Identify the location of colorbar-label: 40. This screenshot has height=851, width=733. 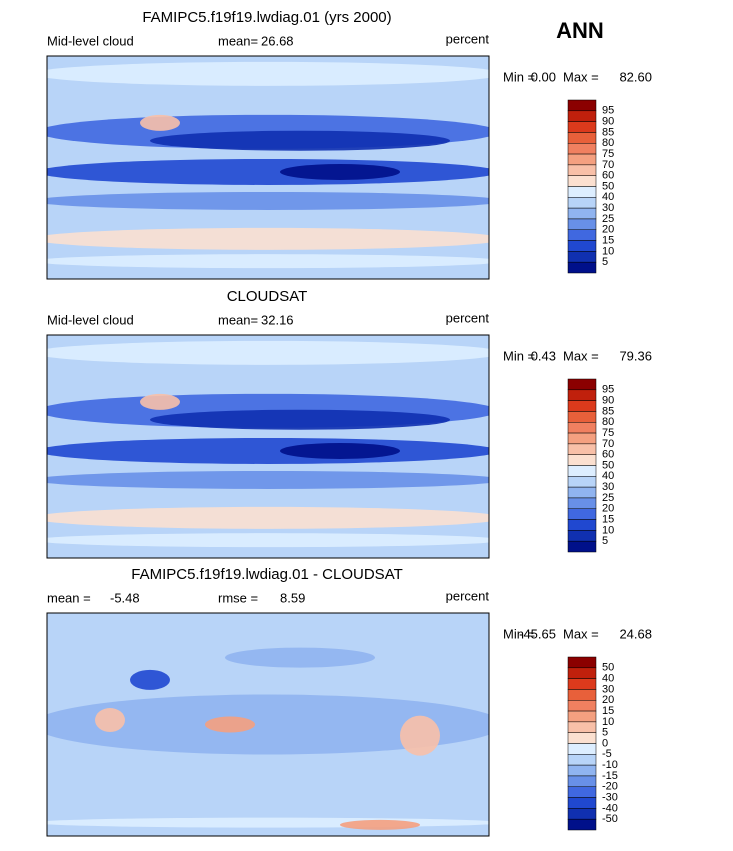
(608, 197).